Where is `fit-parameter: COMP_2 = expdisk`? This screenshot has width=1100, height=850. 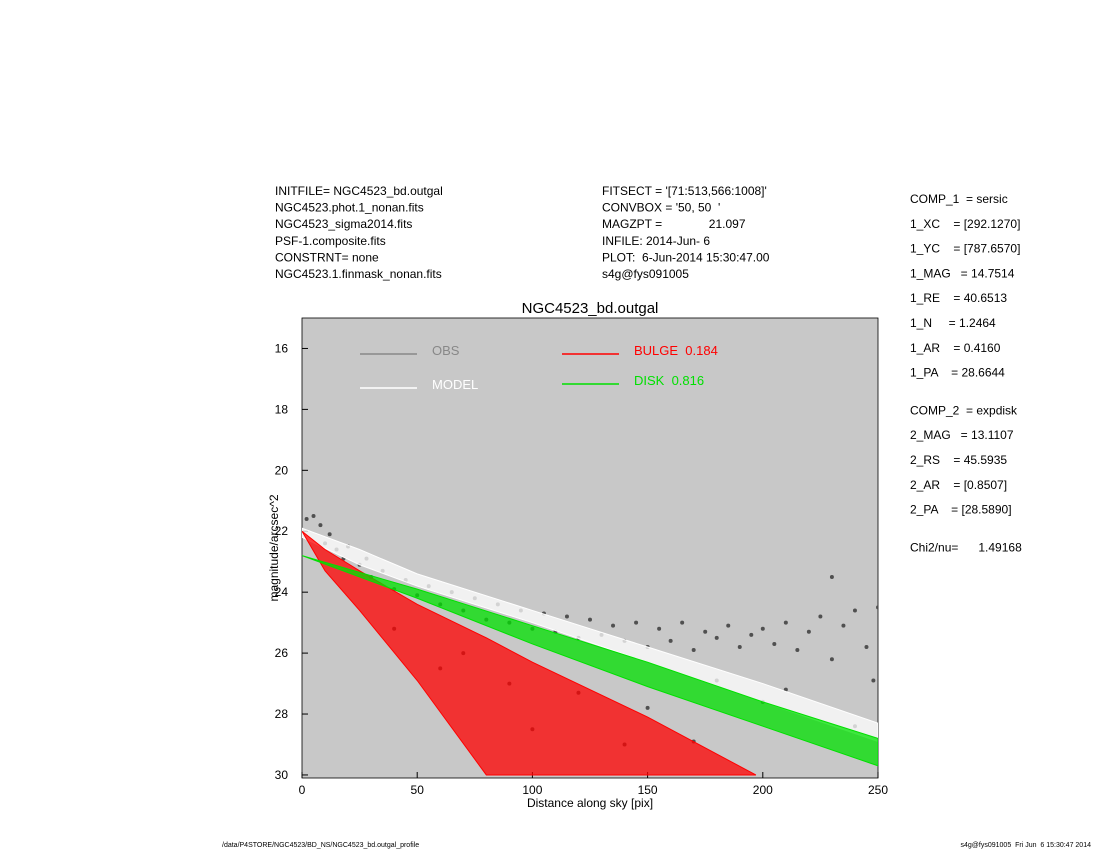
fit-parameter: COMP_2 = expdisk is located at coordinates (964, 410).